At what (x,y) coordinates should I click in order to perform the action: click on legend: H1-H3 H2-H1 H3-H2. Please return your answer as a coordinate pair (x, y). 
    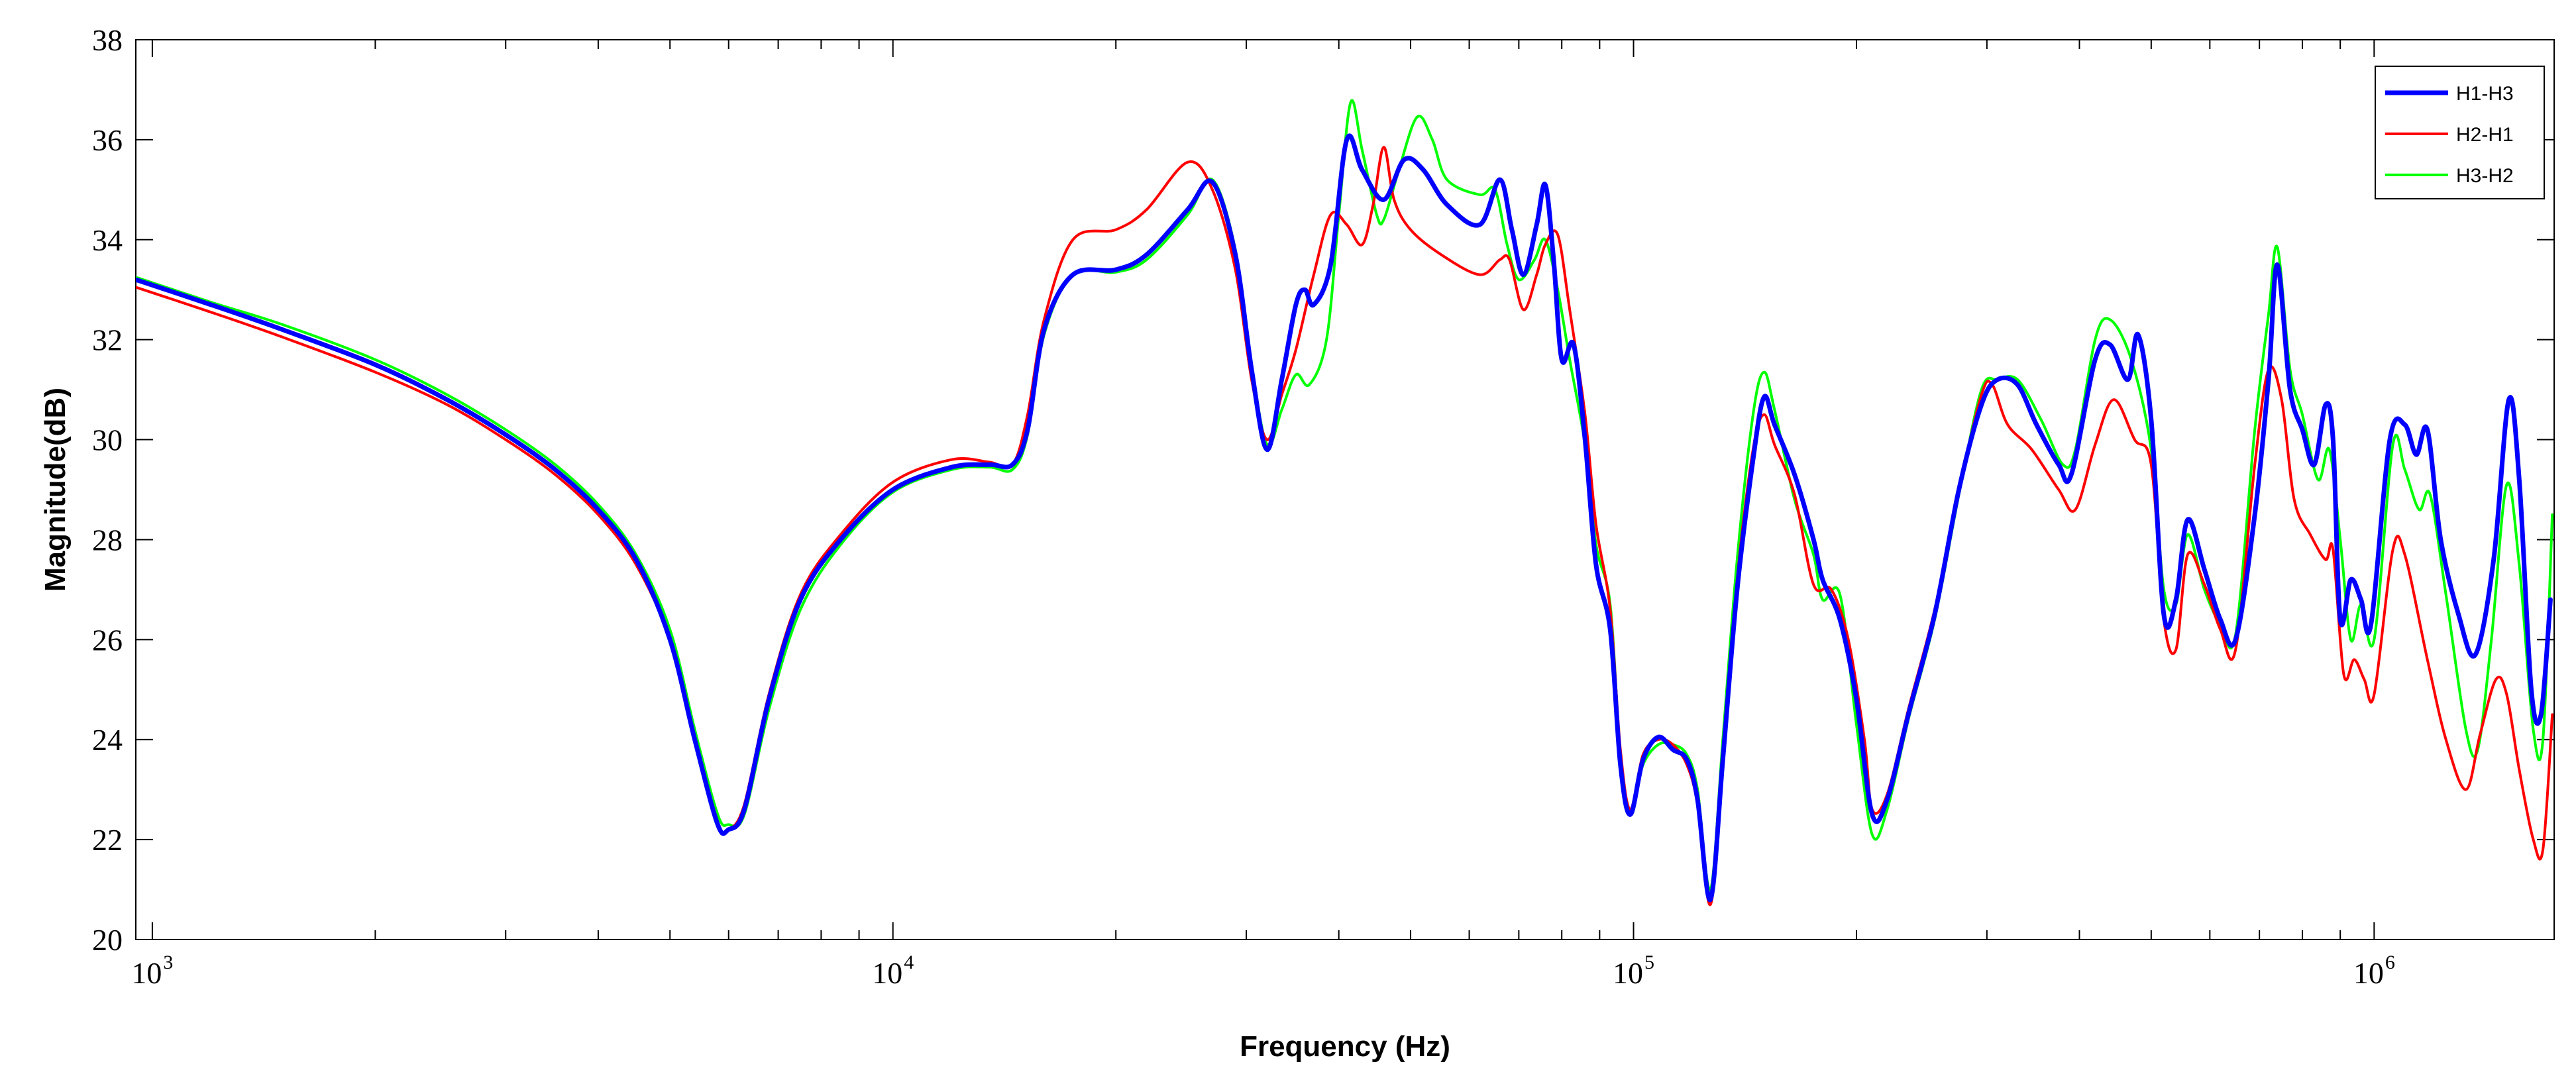
    Looking at the image, I should click on (2460, 132).